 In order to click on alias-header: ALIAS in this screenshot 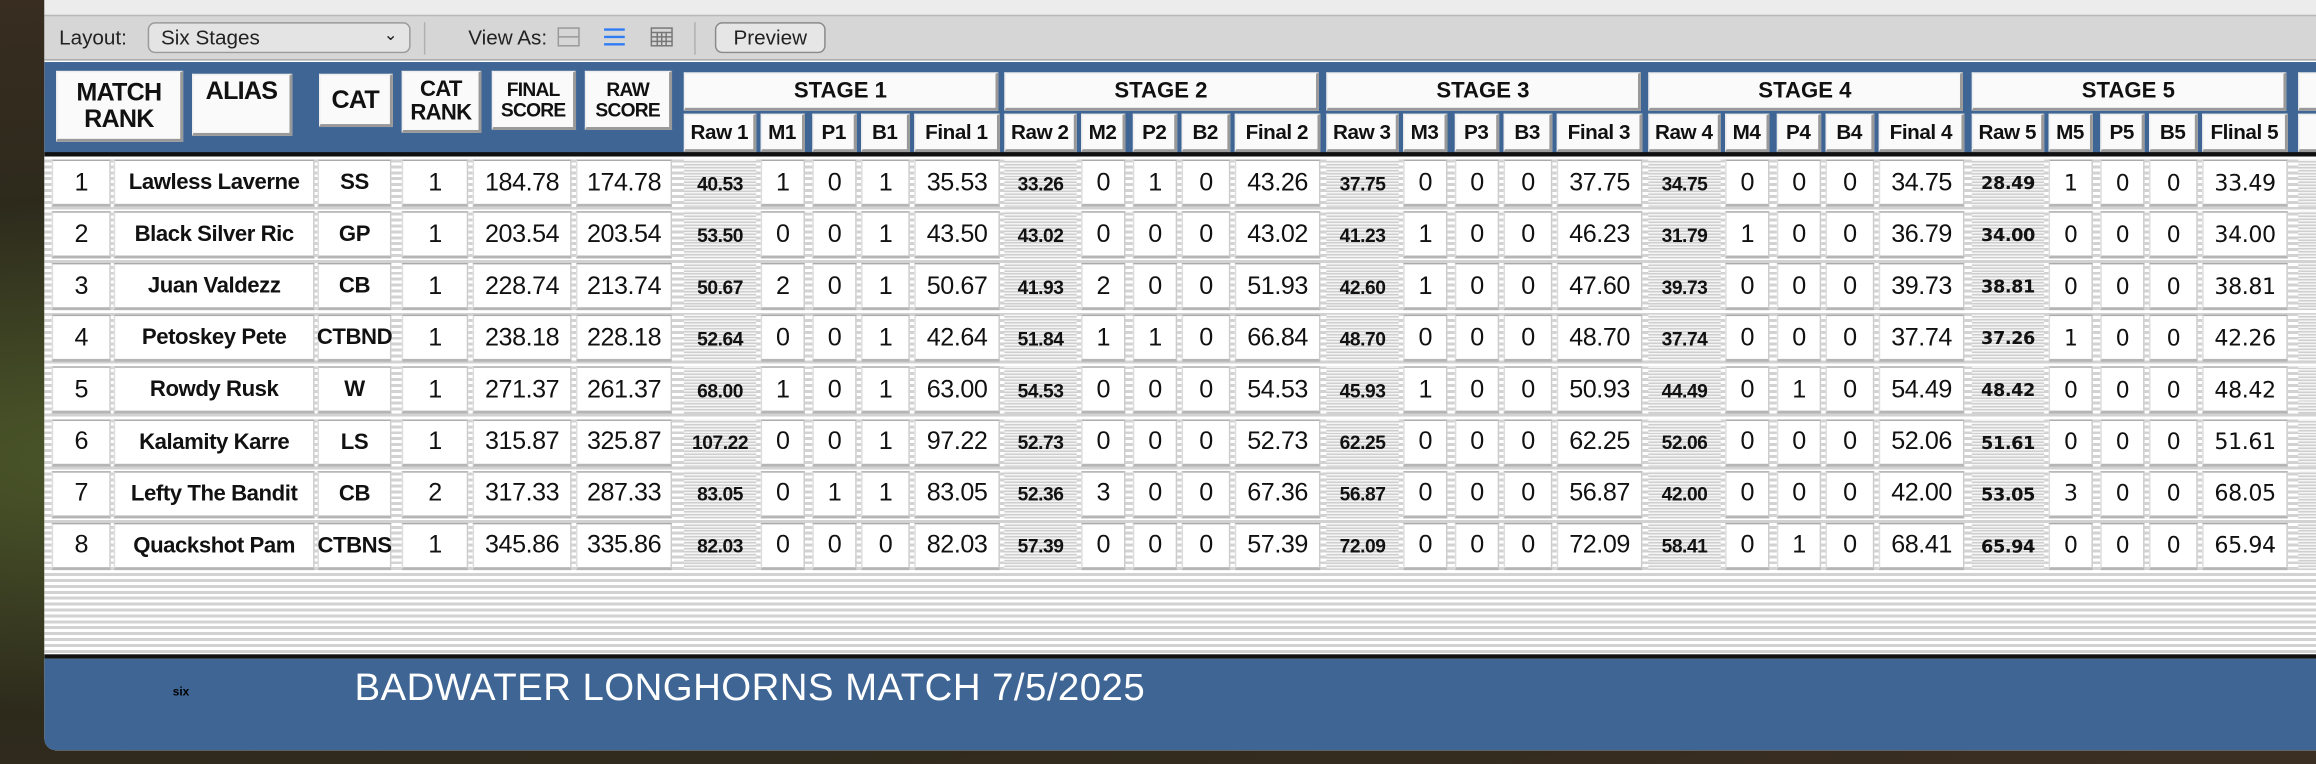, I will do `click(242, 104)`.